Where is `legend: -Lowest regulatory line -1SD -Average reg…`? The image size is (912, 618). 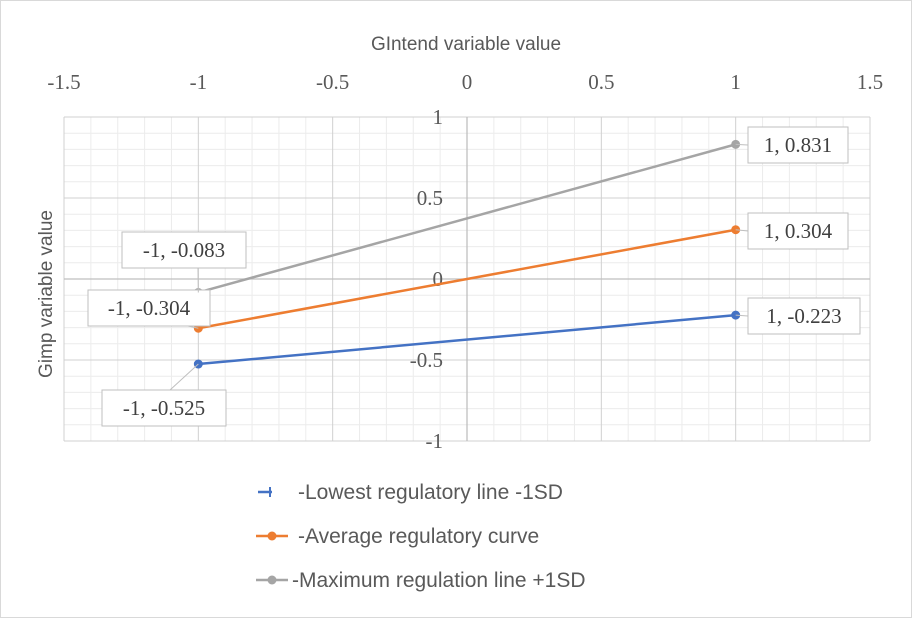 legend: -Lowest regulatory line -1SD -Average reg… is located at coordinates (421, 536).